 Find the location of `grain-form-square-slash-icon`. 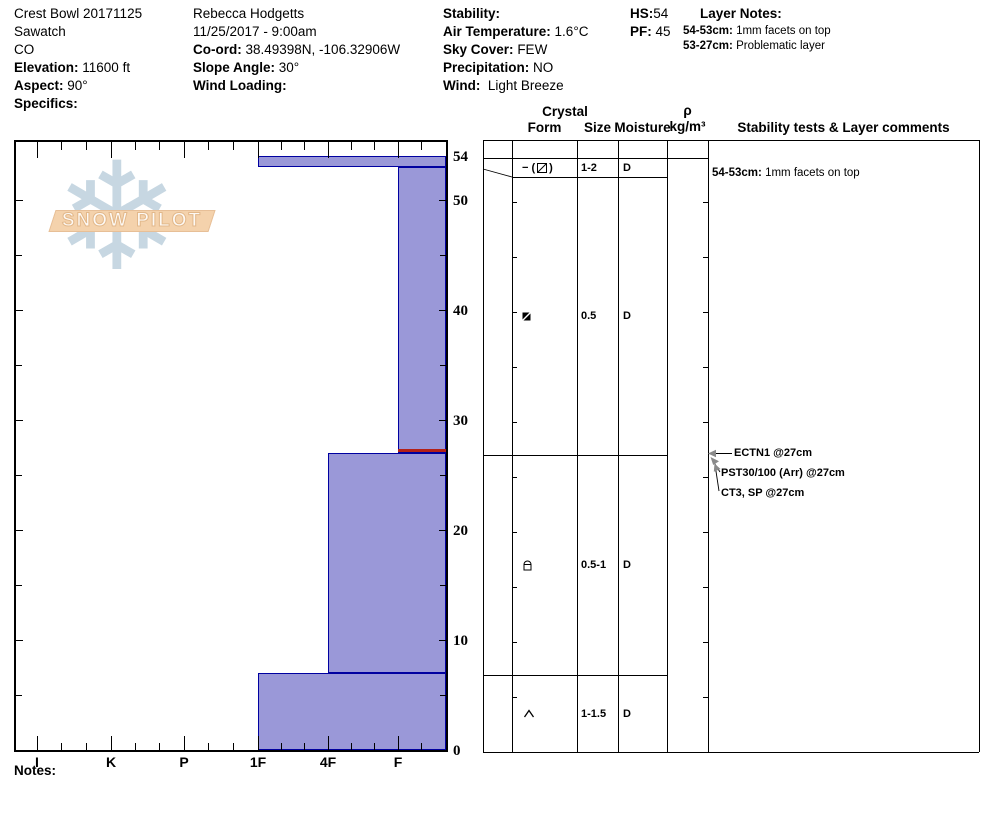

grain-form-square-slash-icon is located at coordinates (542, 168).